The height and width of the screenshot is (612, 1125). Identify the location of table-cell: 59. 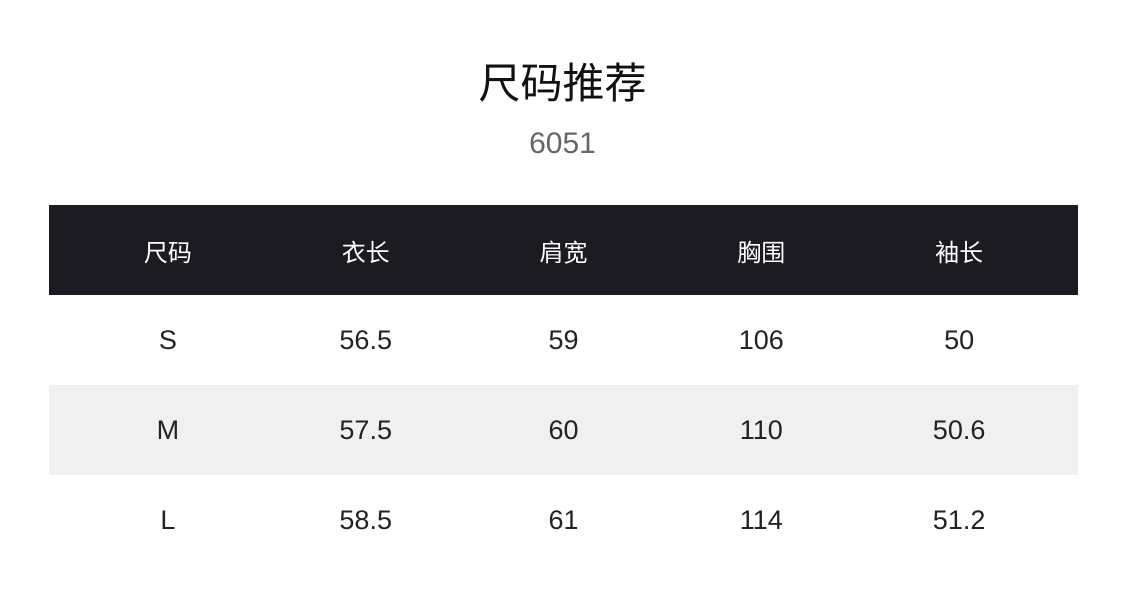
(563, 339).